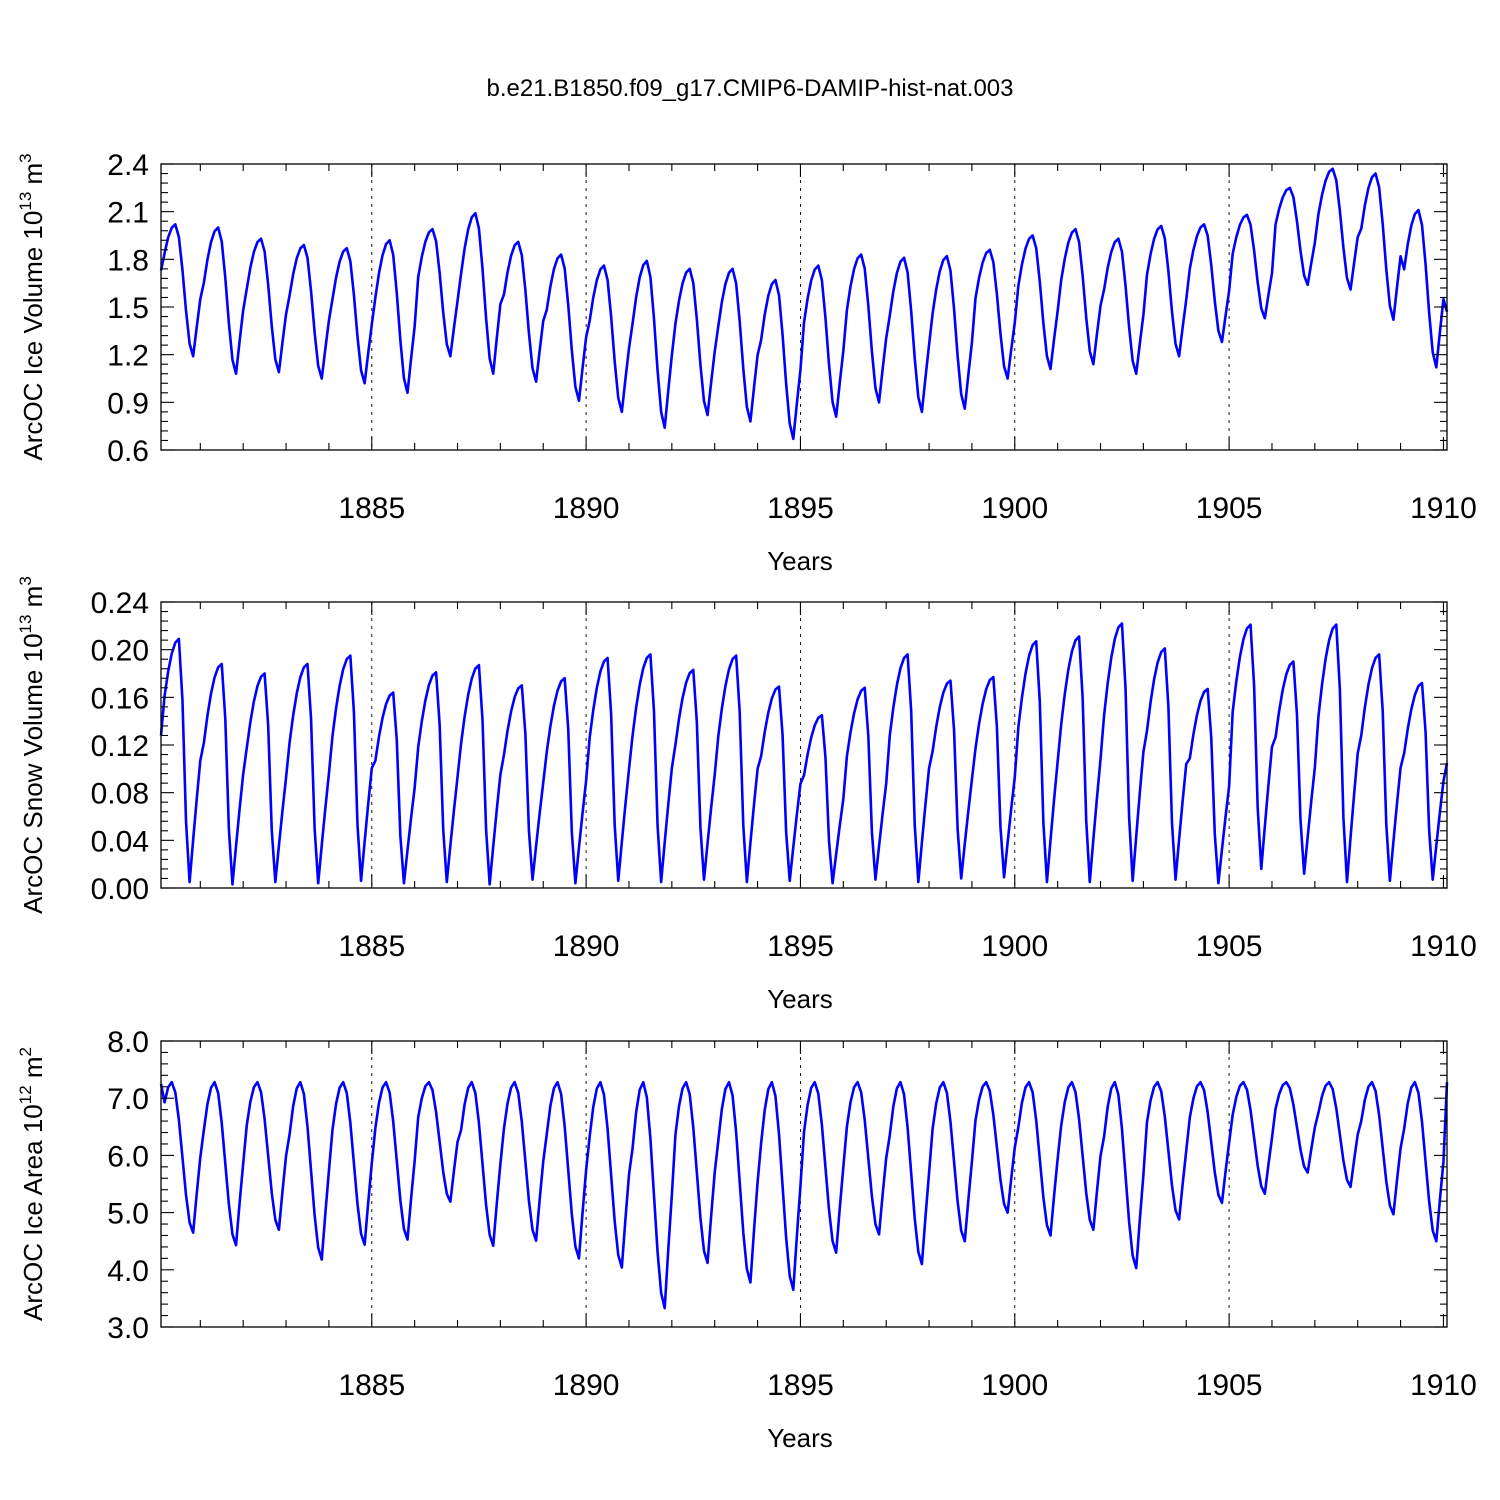 The width and height of the screenshot is (1500, 1500). Describe the element at coordinates (128, 356) in the screenshot. I see `y-tick-label: 1.2` at that location.